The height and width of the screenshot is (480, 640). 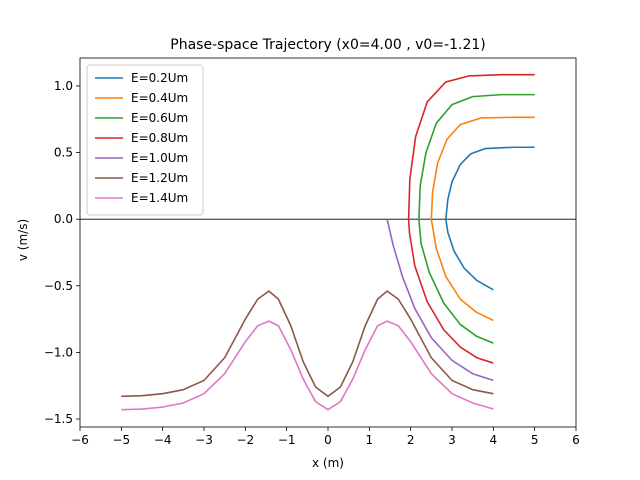 What do you see at coordinates (287, 440) in the screenshot?
I see `x-tick-label-5: −1` at bounding box center [287, 440].